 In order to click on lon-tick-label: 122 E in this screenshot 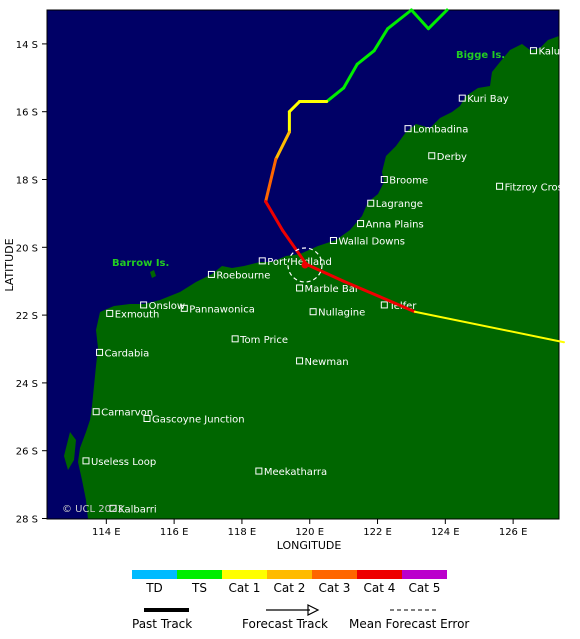, I will do `click(377, 532)`.